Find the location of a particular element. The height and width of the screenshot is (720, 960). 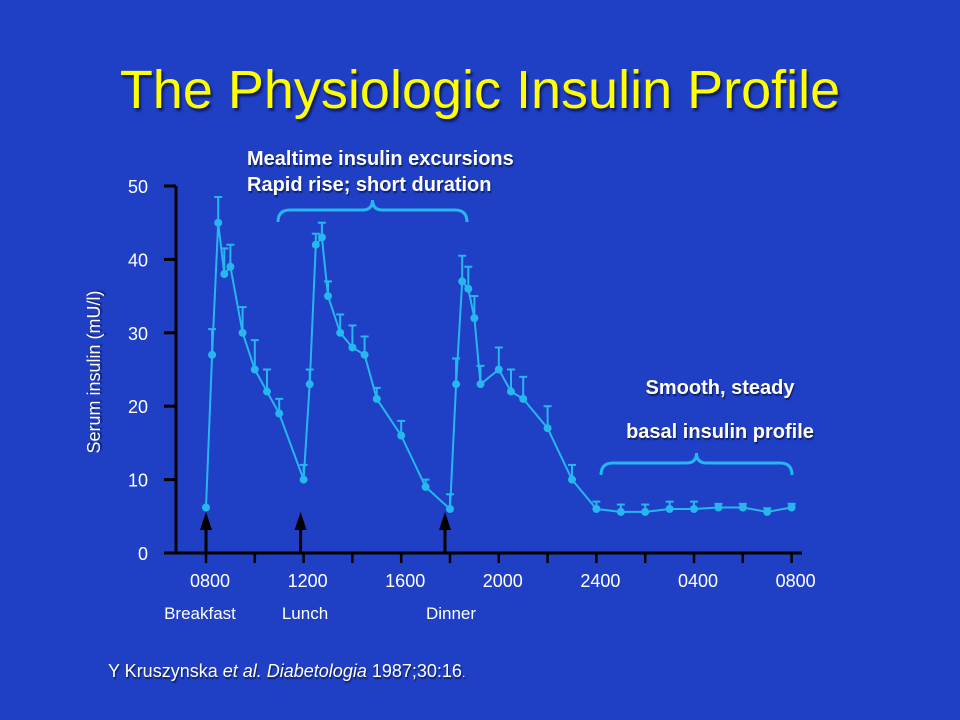

x-tick-label: 0400 is located at coordinates (698, 581).